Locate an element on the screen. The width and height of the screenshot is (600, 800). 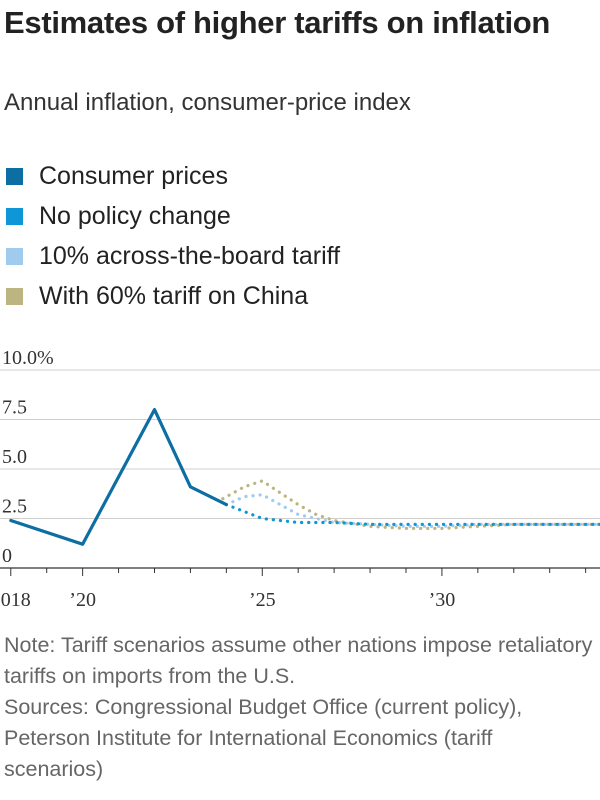
y-tick-label: 10.0% is located at coordinates (28, 358).